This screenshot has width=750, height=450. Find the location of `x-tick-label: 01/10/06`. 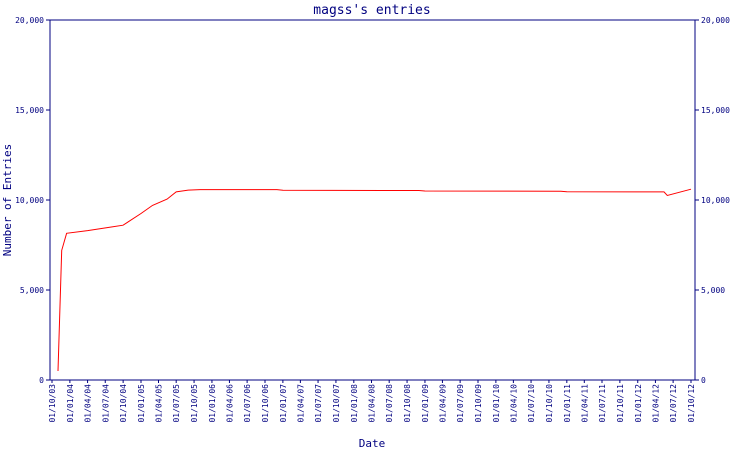

x-tick-label: 01/10/06 is located at coordinates (265, 403).